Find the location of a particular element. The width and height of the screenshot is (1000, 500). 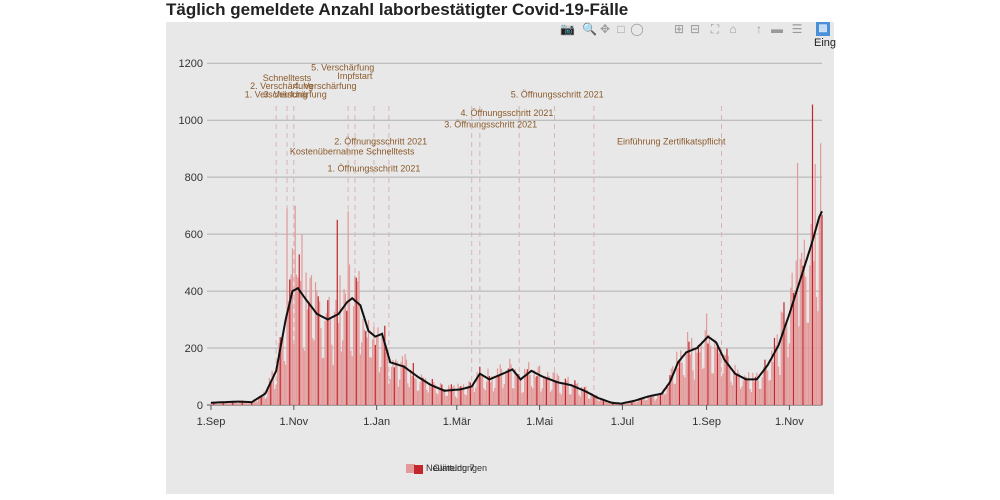

legend-swatch-neumeldungen is located at coordinates (410, 468).